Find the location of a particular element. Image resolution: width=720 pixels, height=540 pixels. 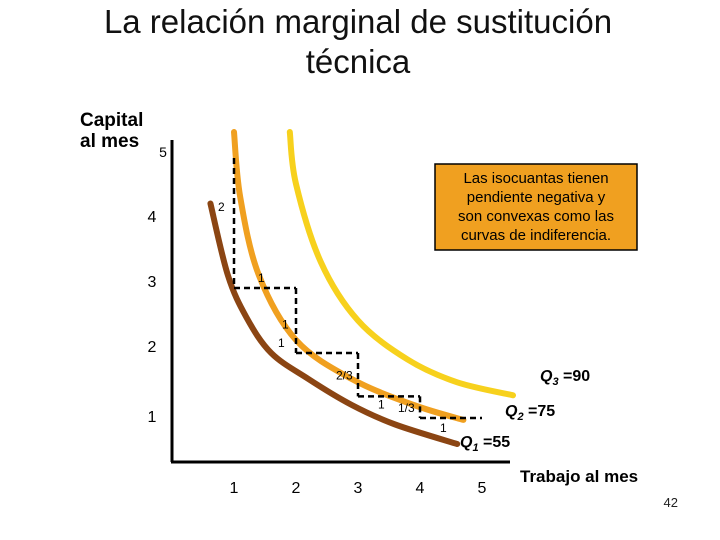

annotation-line-1: Las isocuantas tienen is located at coordinates (535, 178).